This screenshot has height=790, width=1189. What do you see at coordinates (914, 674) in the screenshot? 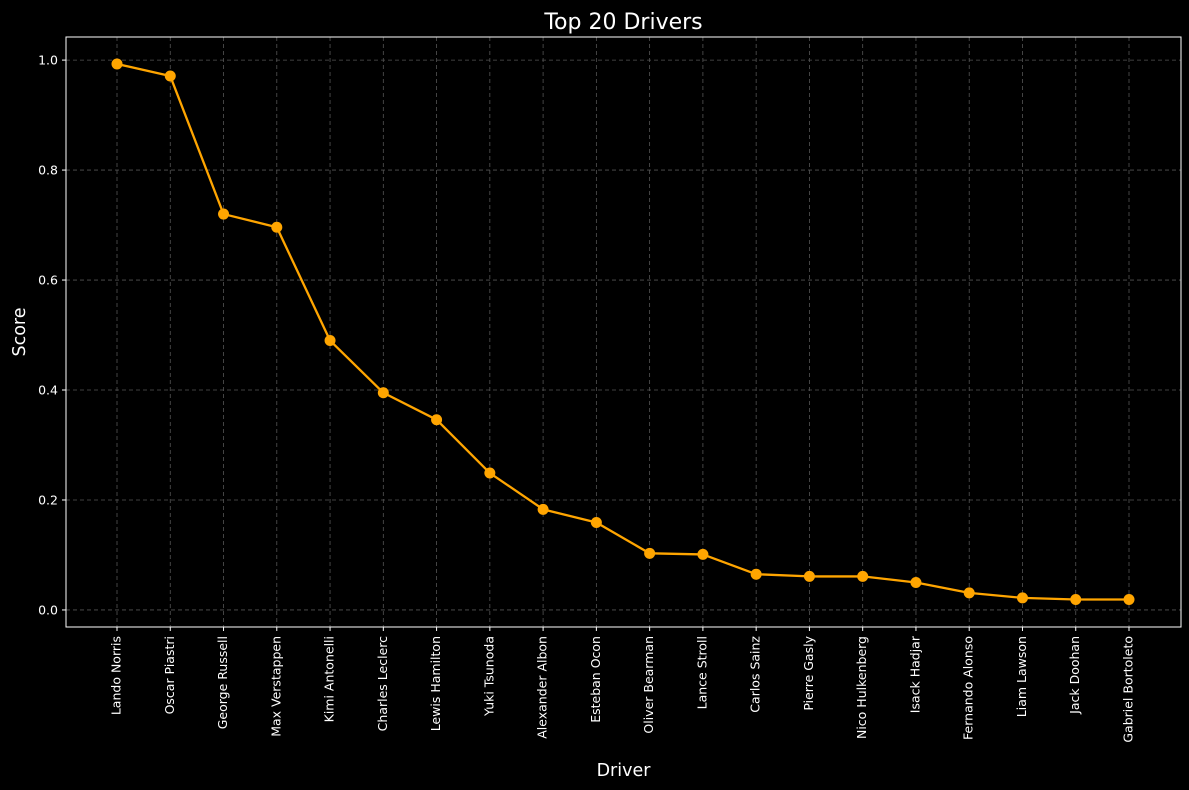
I see `x-tick-label: Isack Hadjar` at bounding box center [914, 674].